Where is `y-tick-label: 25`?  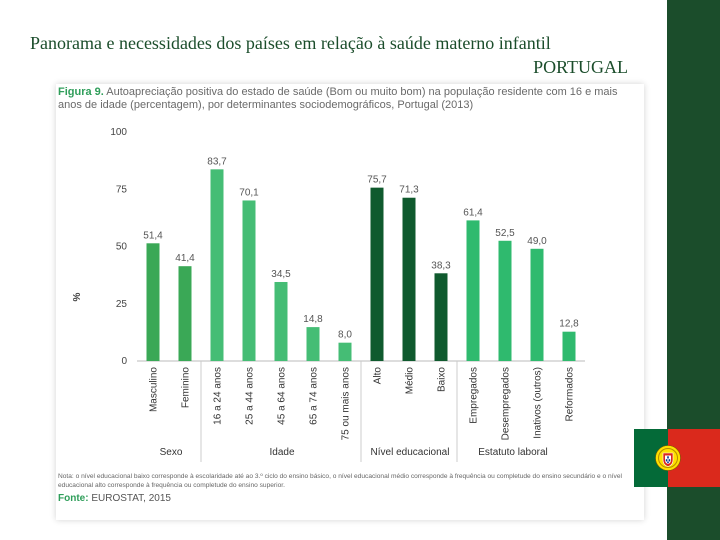 y-tick-label: 25 is located at coordinates (122, 304).